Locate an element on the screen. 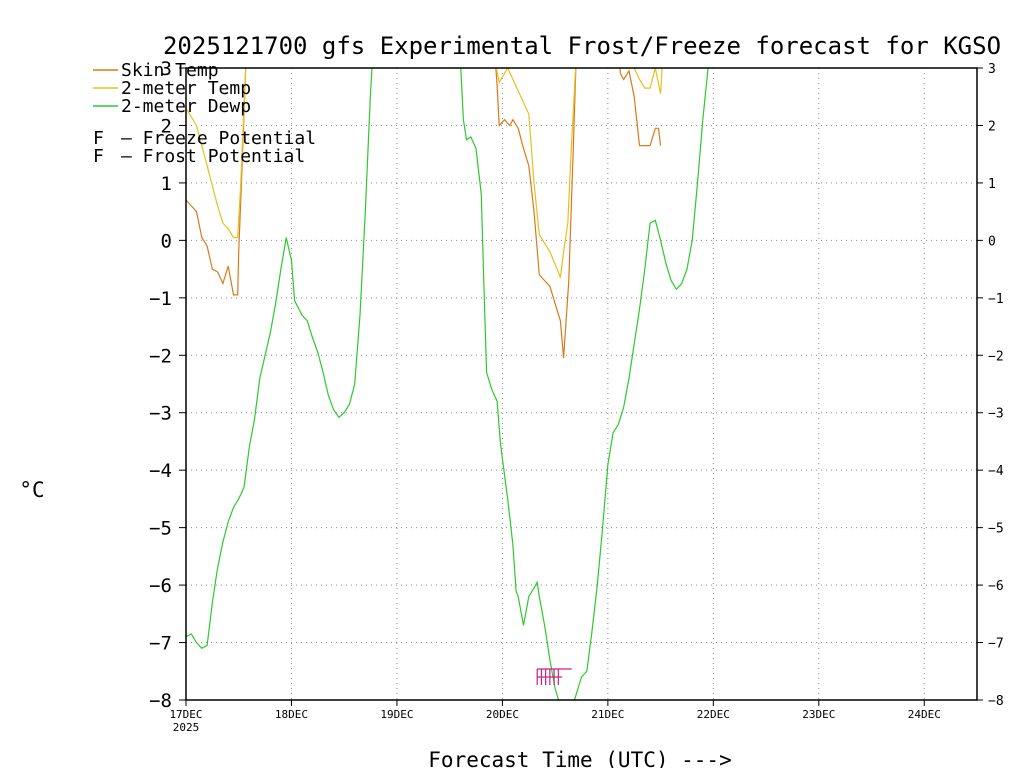 This screenshot has height=773, width=1024. x-tick-label: 19DEC is located at coordinates (396, 714).